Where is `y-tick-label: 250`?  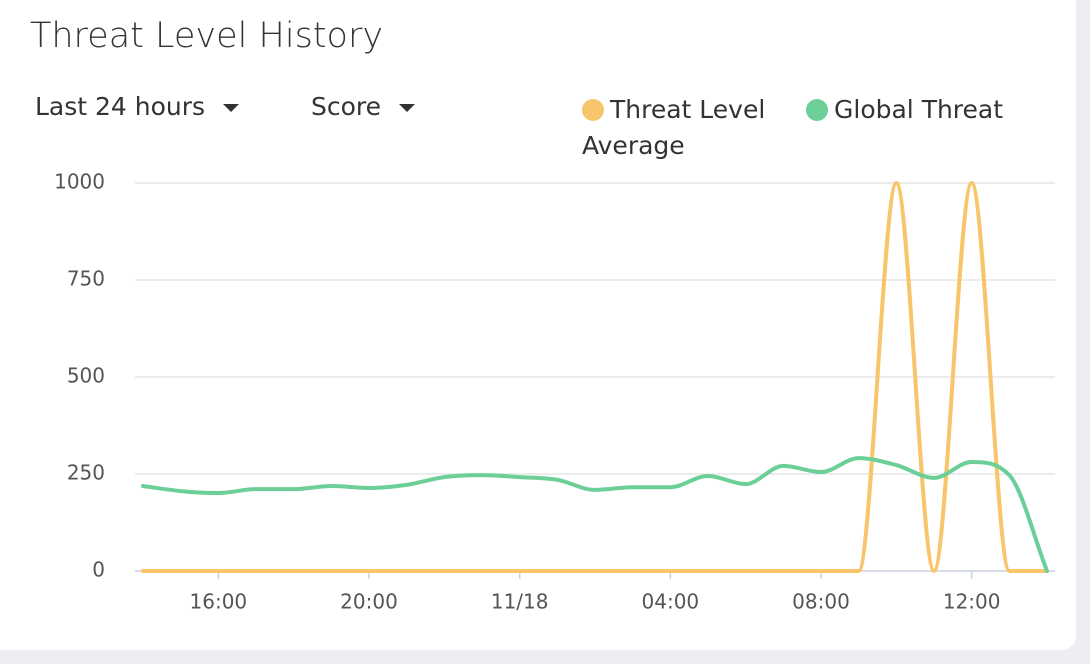 y-tick-label: 250 is located at coordinates (86, 473).